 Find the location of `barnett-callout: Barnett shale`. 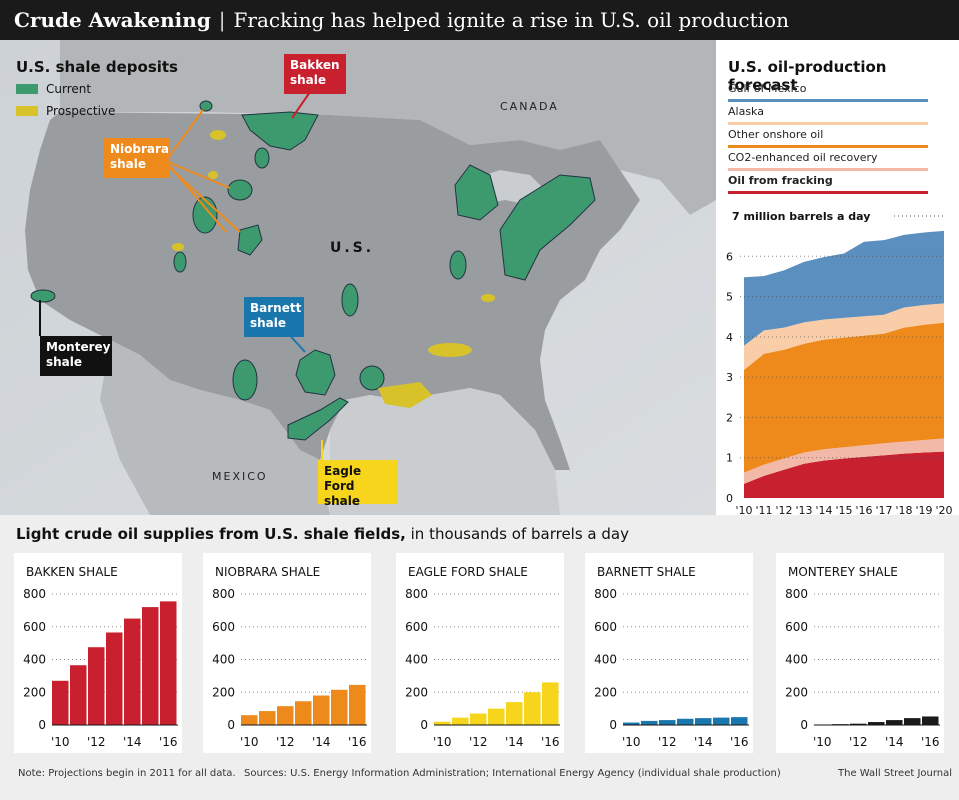

barnett-callout: Barnett shale is located at coordinates (274, 317).